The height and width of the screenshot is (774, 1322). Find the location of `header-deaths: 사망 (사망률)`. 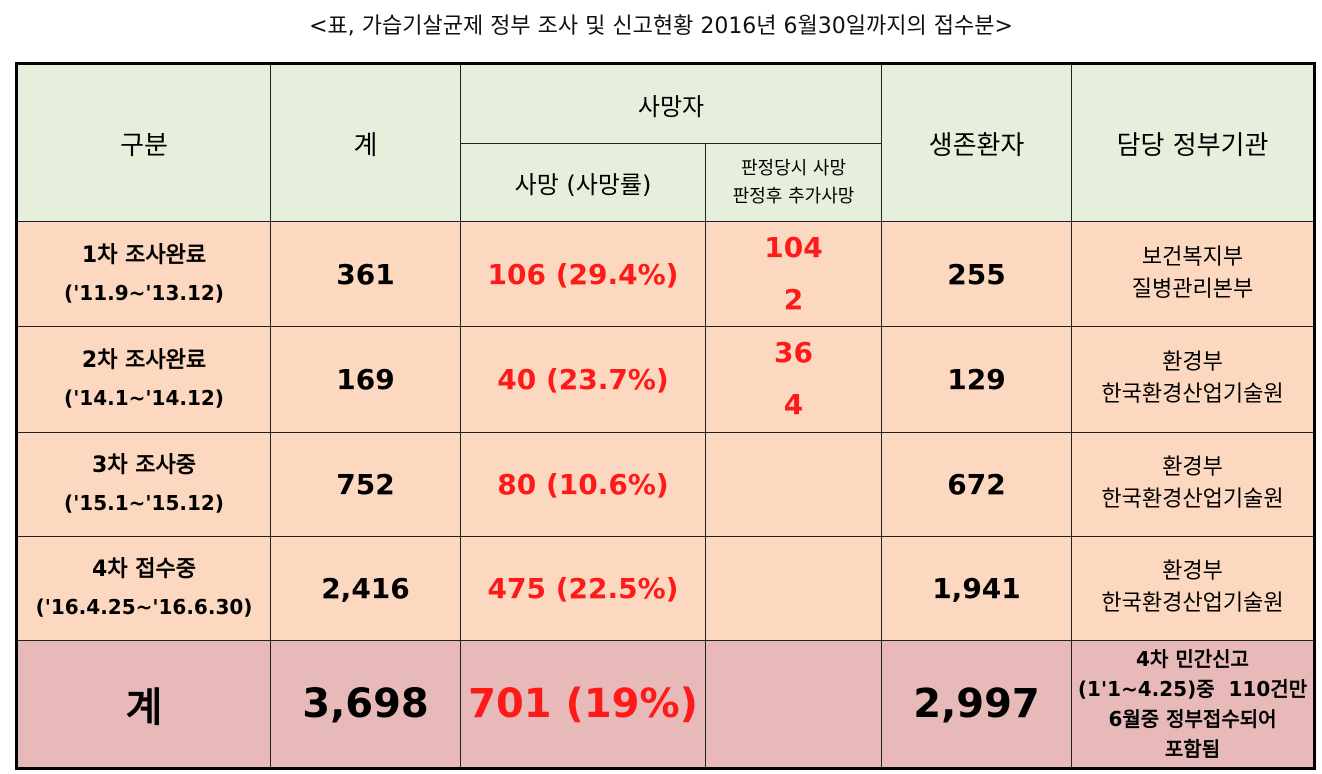

header-deaths: 사망 (사망률) is located at coordinates (583, 183).